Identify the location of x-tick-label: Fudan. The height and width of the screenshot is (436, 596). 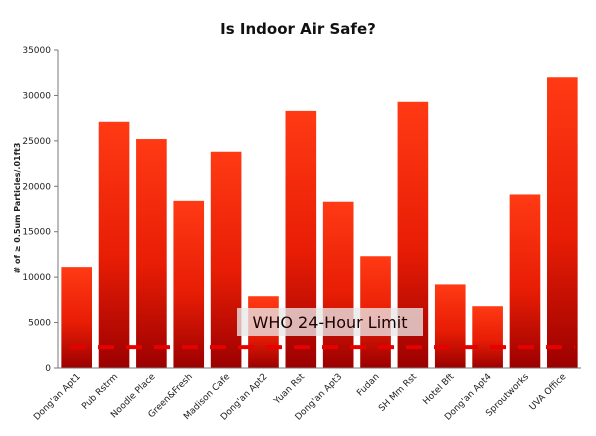
(368, 385).